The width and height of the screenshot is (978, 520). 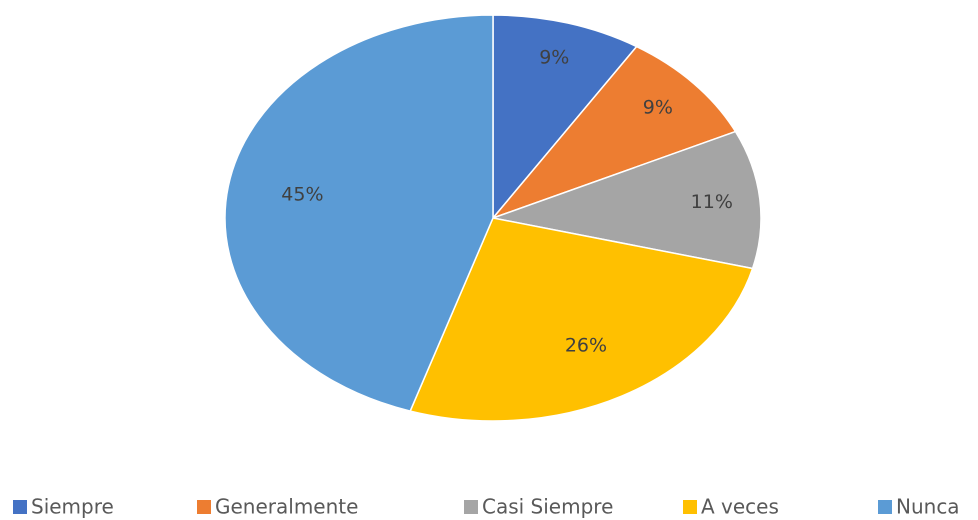 I want to click on data-label: 11%, so click(x=712, y=202).